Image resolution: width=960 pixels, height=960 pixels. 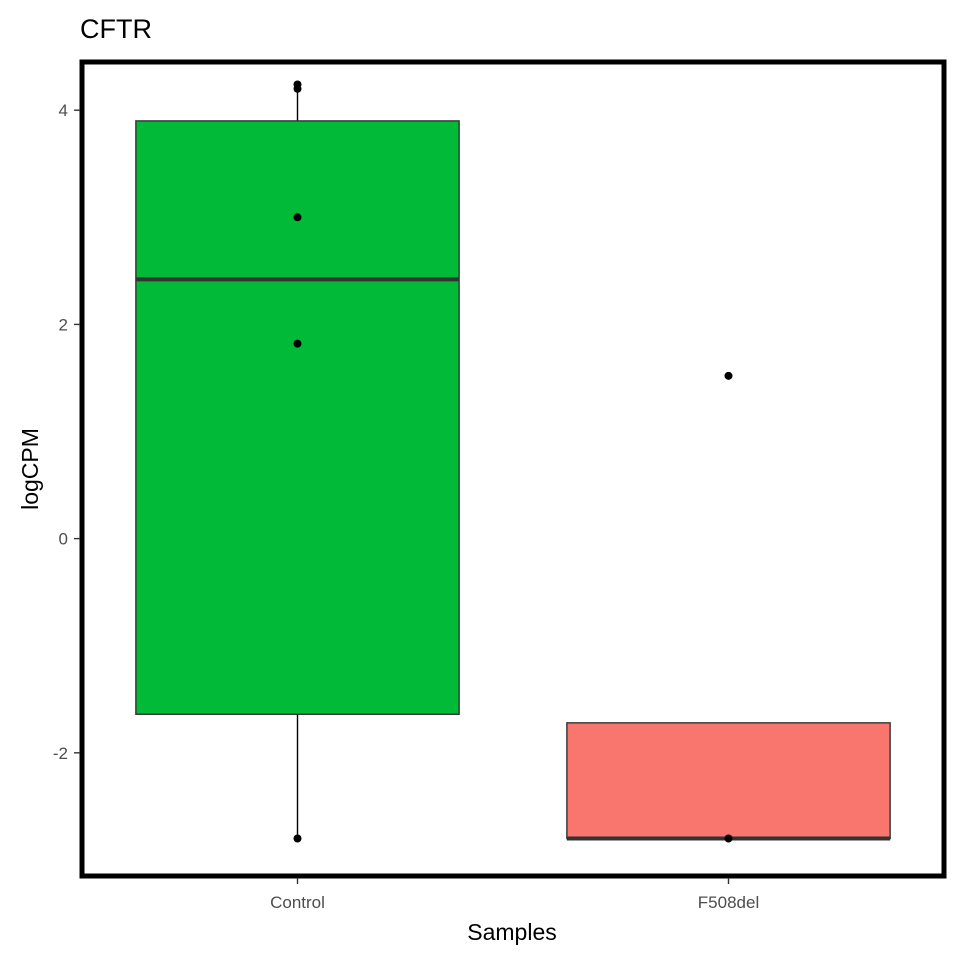 I want to click on x-axis-title: Samples, so click(x=511, y=932).